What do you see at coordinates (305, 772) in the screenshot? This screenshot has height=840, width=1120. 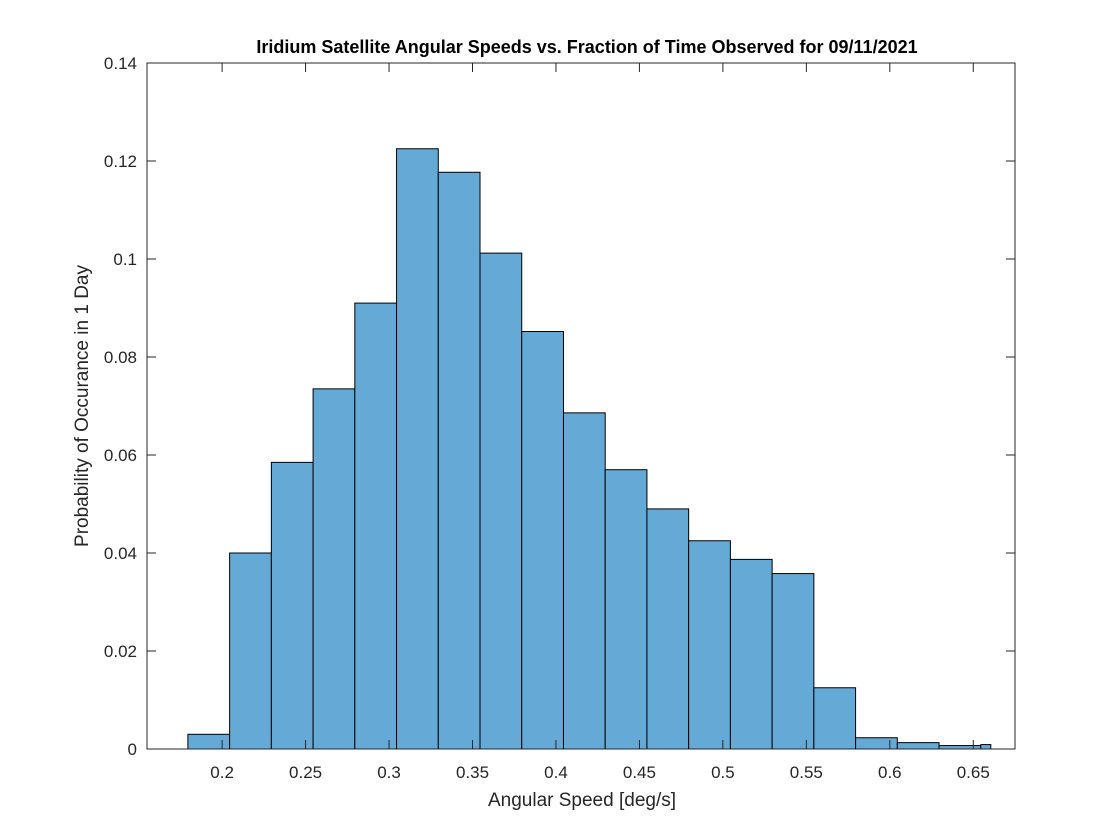 I see `x-tick-label: 0.25` at bounding box center [305, 772].